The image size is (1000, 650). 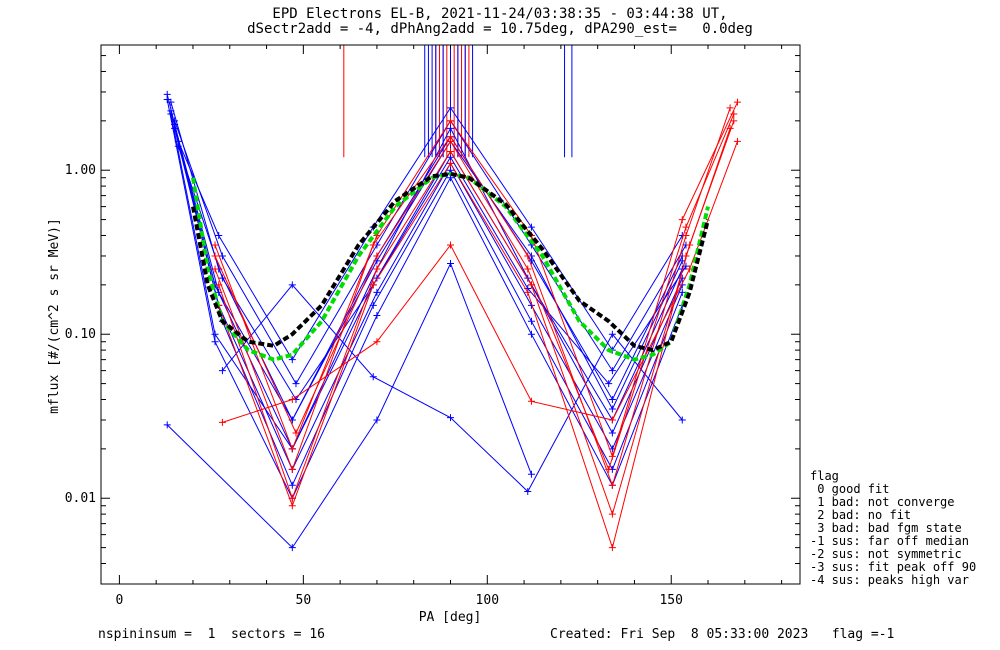 What do you see at coordinates (119, 600) in the screenshot?
I see `x-tick-label: 0` at bounding box center [119, 600].